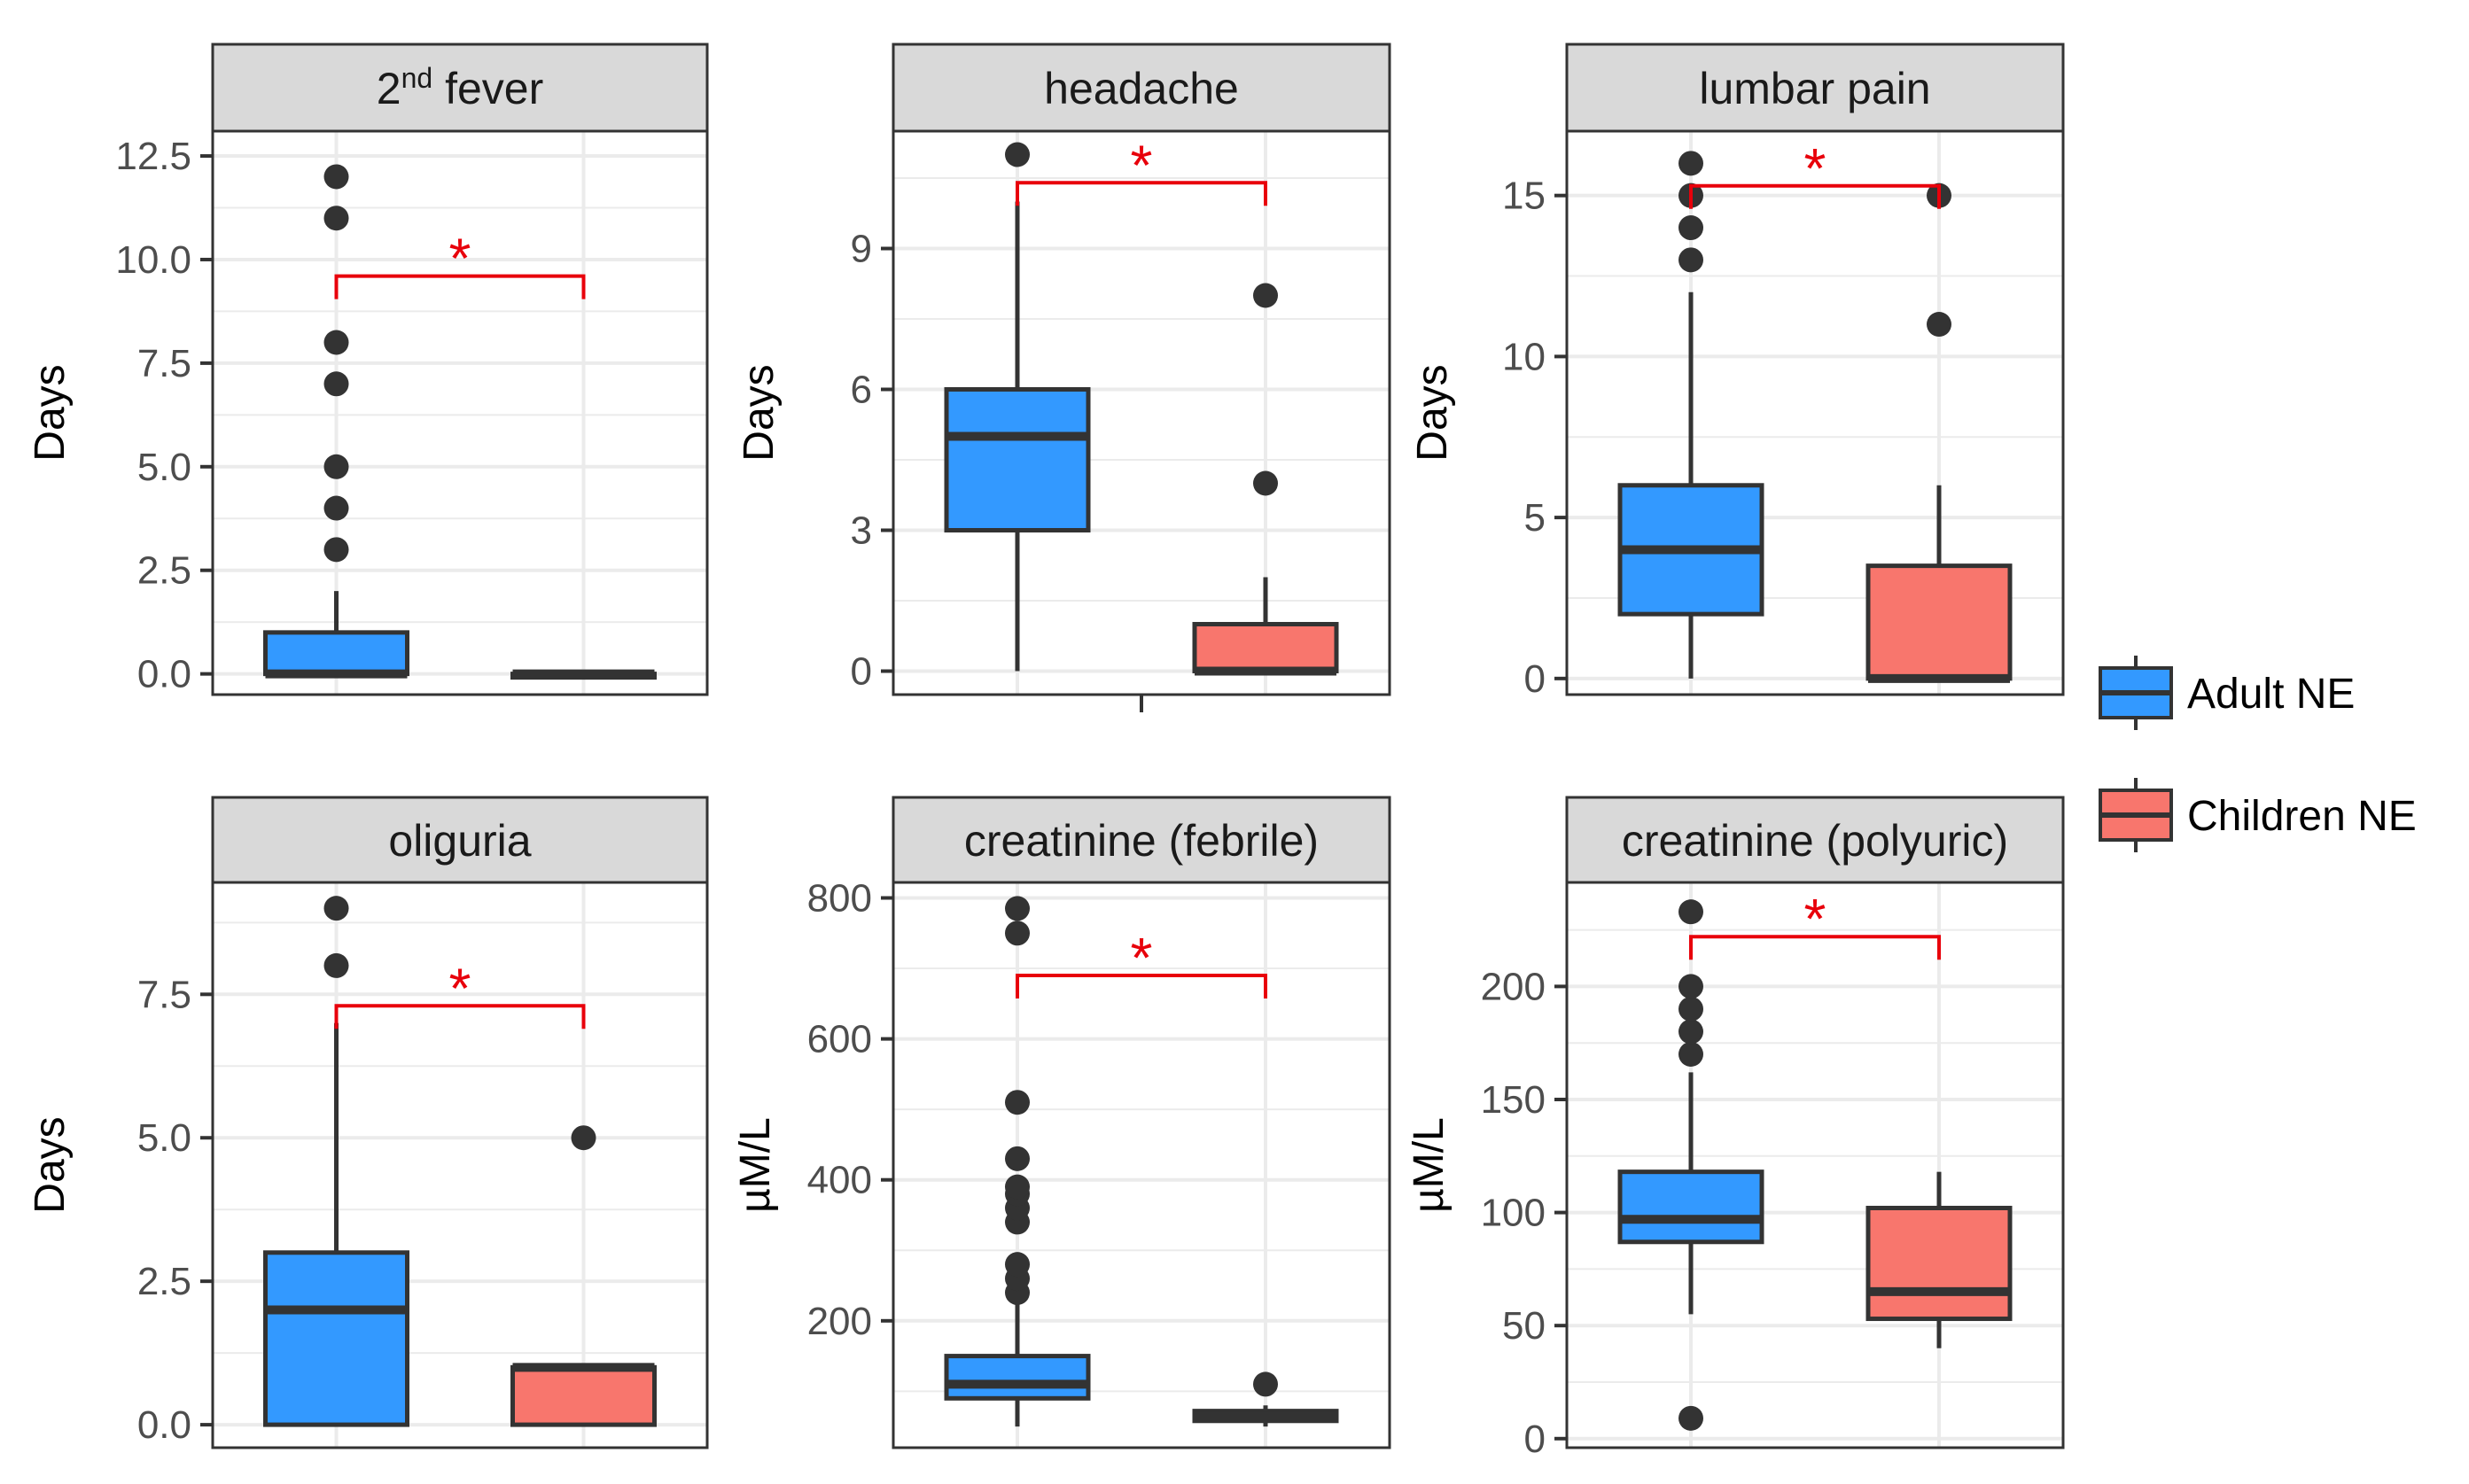 This screenshot has width=2469, height=1484. I want to click on panel-1: * 2nd fever 0.0 2.5 5.0 7.5 10.0 12.5 Days, so click(368, 369).